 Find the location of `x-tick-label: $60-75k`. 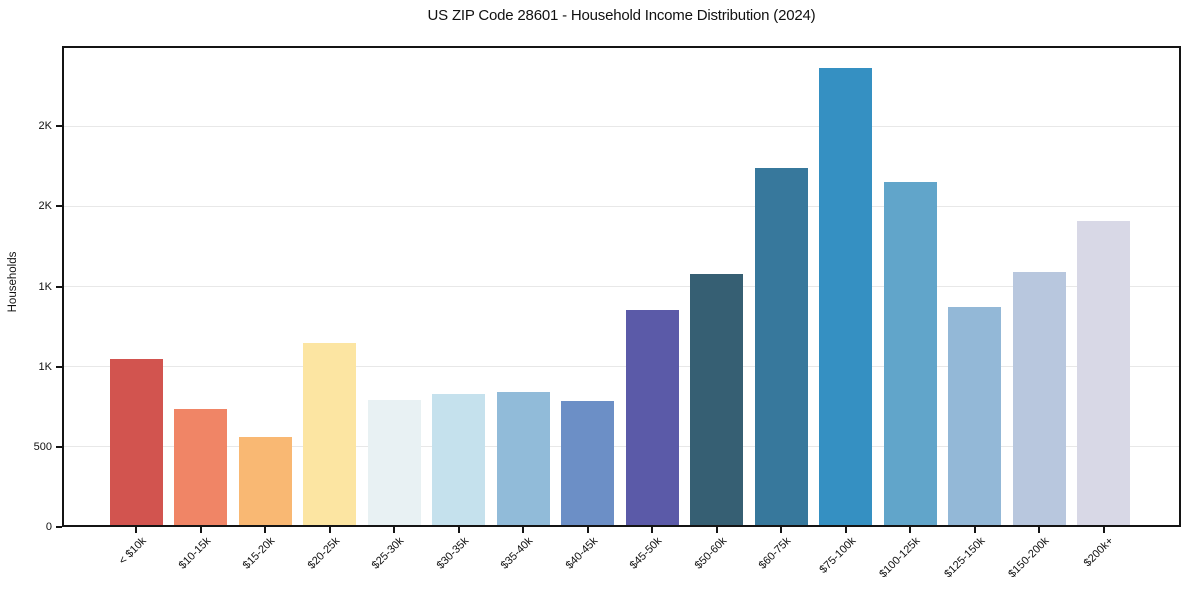

x-tick-label: $60-75k is located at coordinates (775, 553).